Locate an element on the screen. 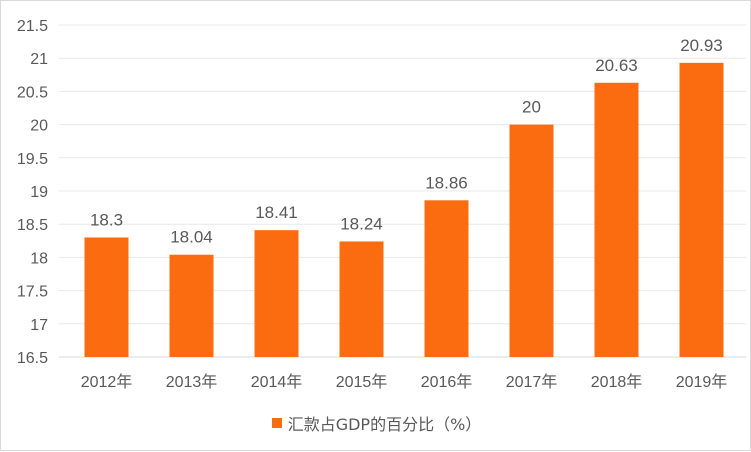 Image resolution: width=751 pixels, height=452 pixels. x-axis-ticks: 2012年 2013年 2014年 2015年 2016年 2017年 2018年 2019年 is located at coordinates (404, 382).